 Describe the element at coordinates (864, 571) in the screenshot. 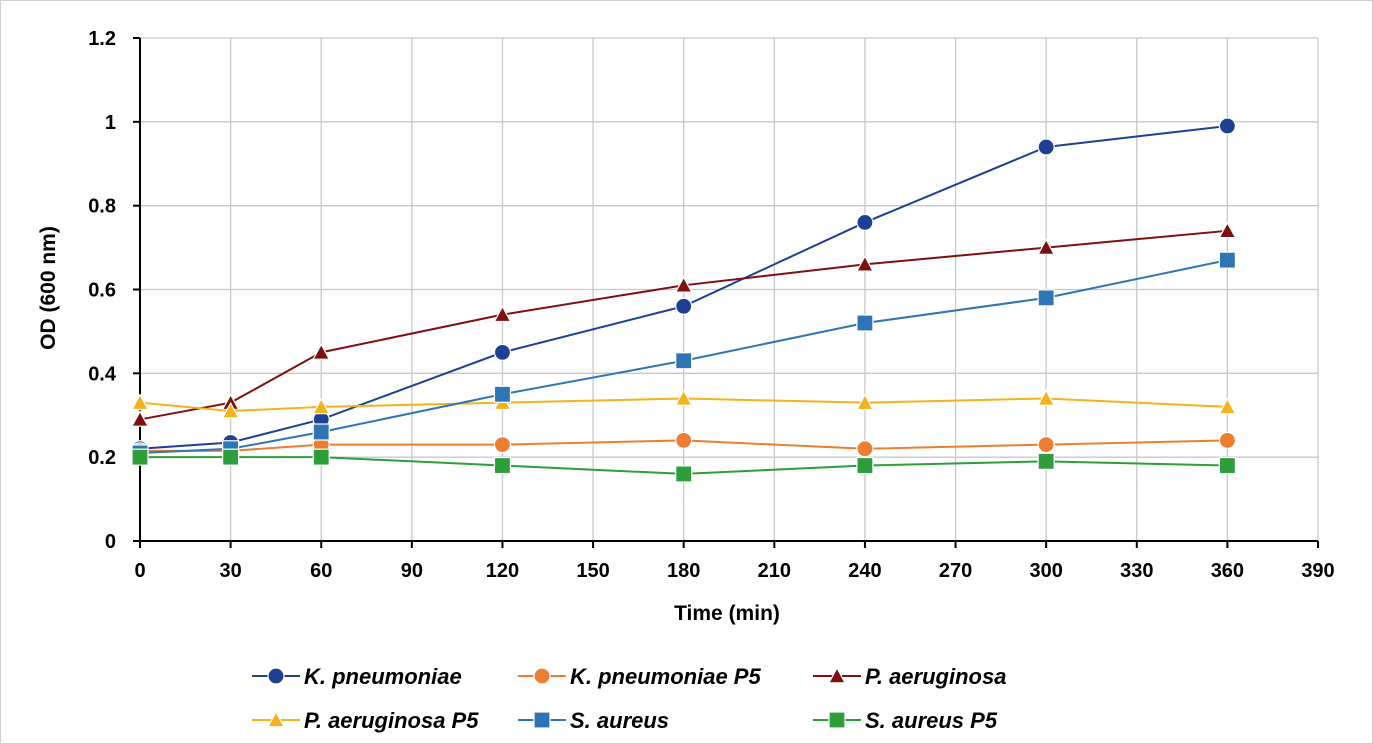

I see `x-tick-label: 240` at that location.